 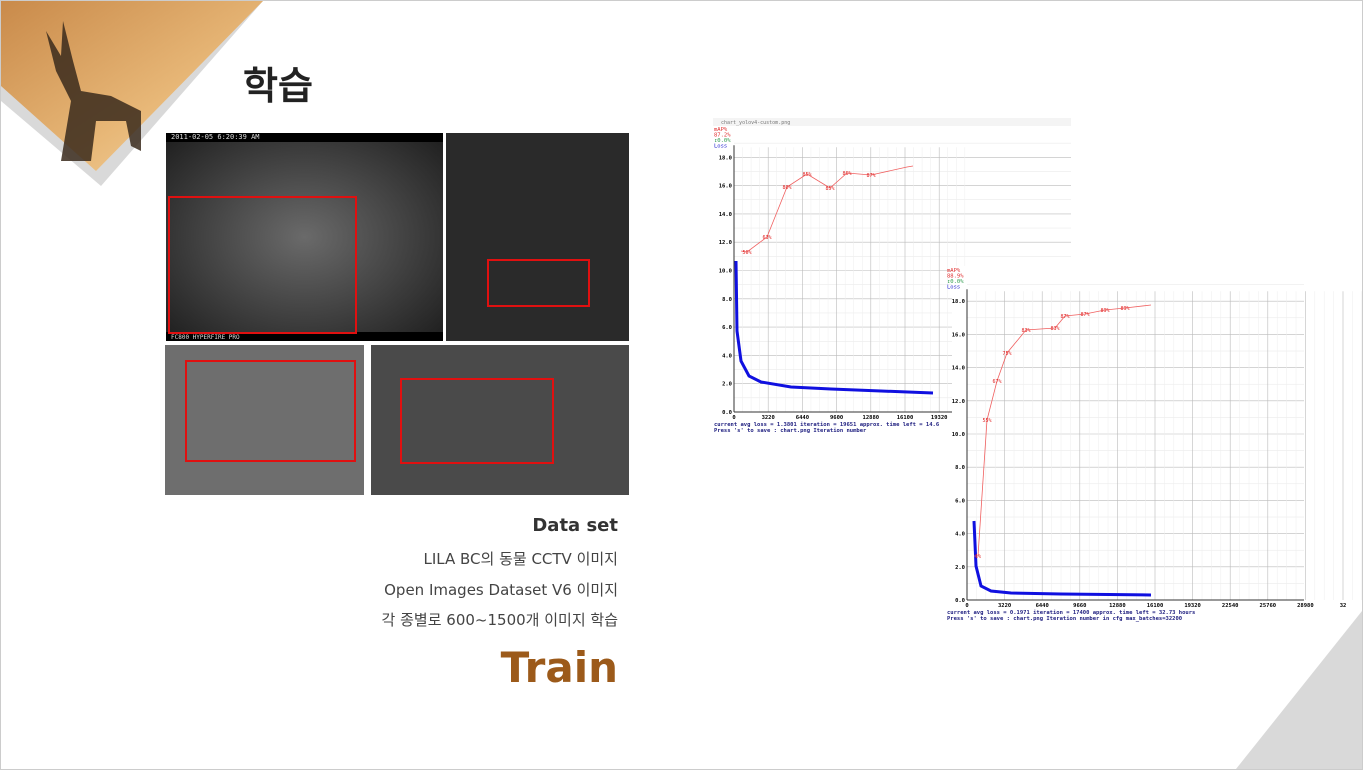 I want to click on deco-corner, so click(x=1299, y=690).